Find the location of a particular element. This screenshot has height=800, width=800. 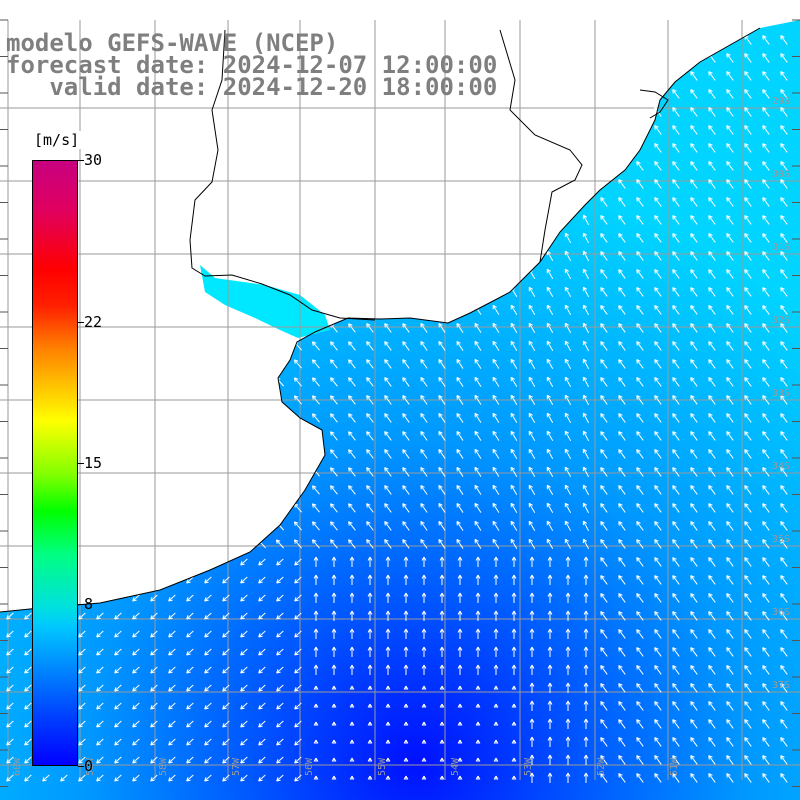

longitude-label: 56W is located at coordinates (309, 766).